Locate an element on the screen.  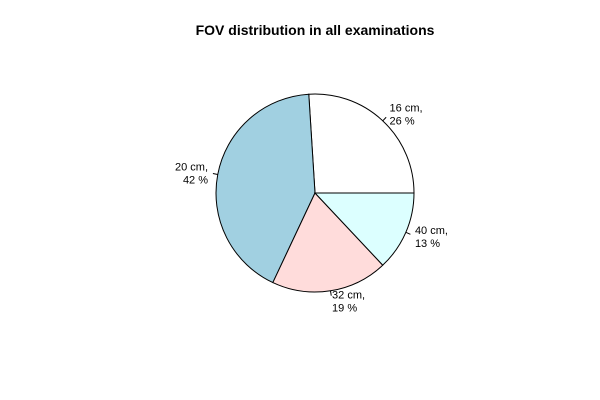
pie-label-line1-0: 16 cm, is located at coordinates (406, 109).